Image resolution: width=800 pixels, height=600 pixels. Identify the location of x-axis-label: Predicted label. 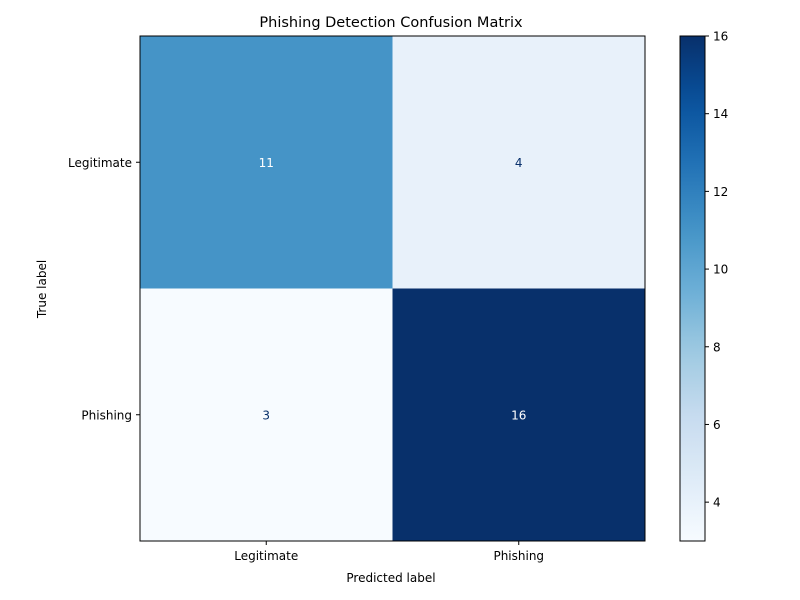
(390, 578).